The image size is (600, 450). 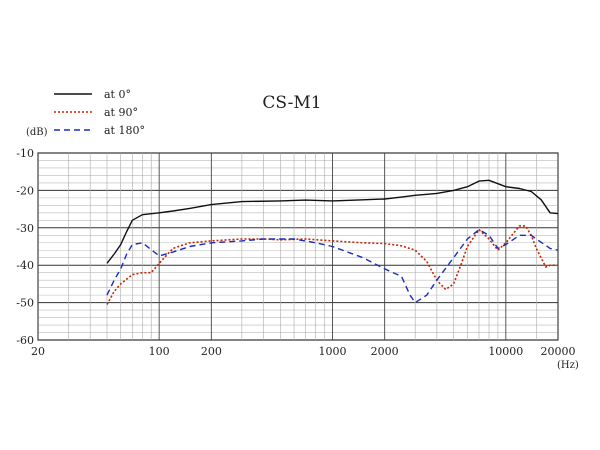 I want to click on y-axis-label: (dB), so click(x=37, y=132).